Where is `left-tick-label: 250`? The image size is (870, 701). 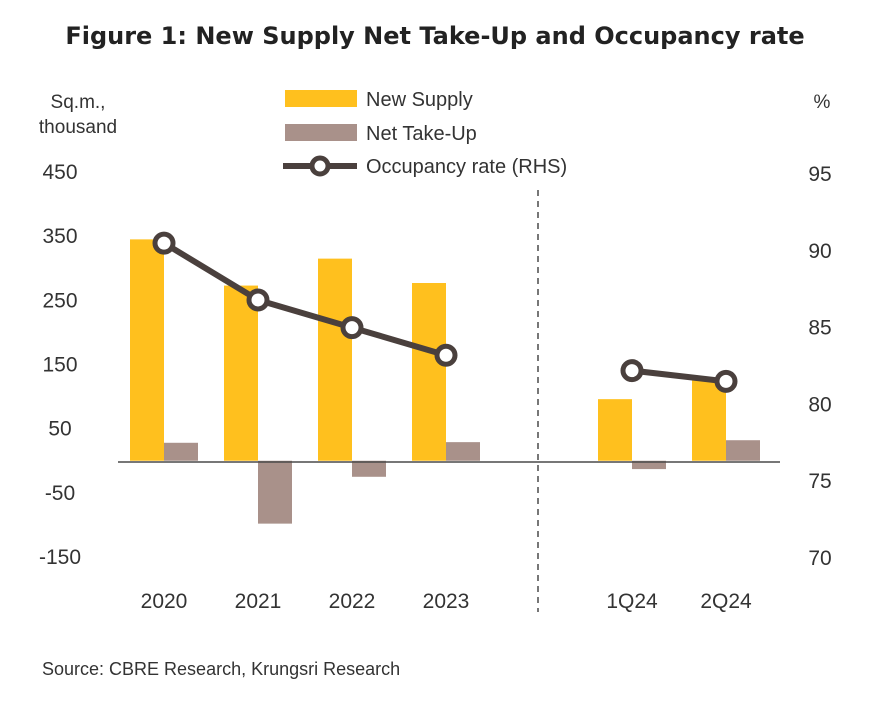
left-tick-label: 250 is located at coordinates (59, 300).